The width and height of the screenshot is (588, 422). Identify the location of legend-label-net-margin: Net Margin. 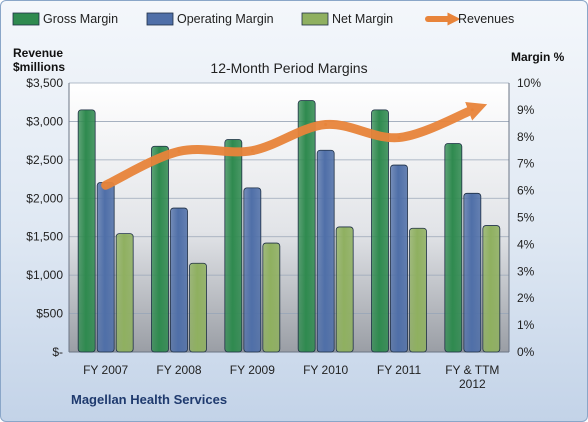
(362, 19).